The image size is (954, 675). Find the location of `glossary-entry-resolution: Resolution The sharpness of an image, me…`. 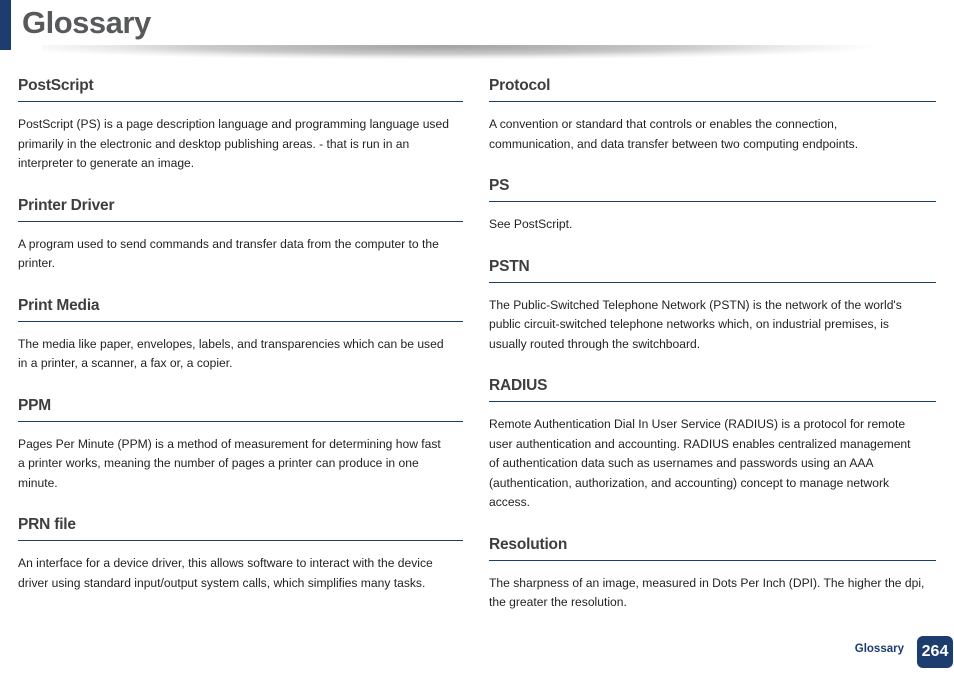

glossary-entry-resolution: Resolution The sharpness of an image, me… is located at coordinates (712, 574).